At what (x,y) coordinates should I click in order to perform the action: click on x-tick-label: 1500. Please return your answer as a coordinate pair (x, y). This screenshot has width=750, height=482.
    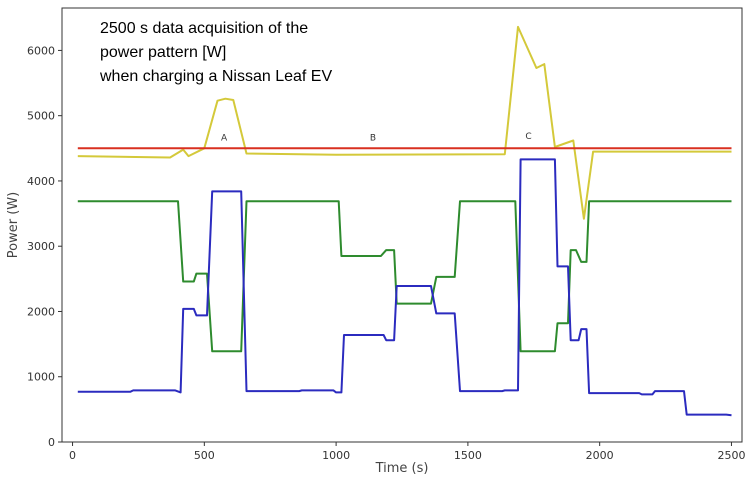
    Looking at the image, I should click on (468, 455).